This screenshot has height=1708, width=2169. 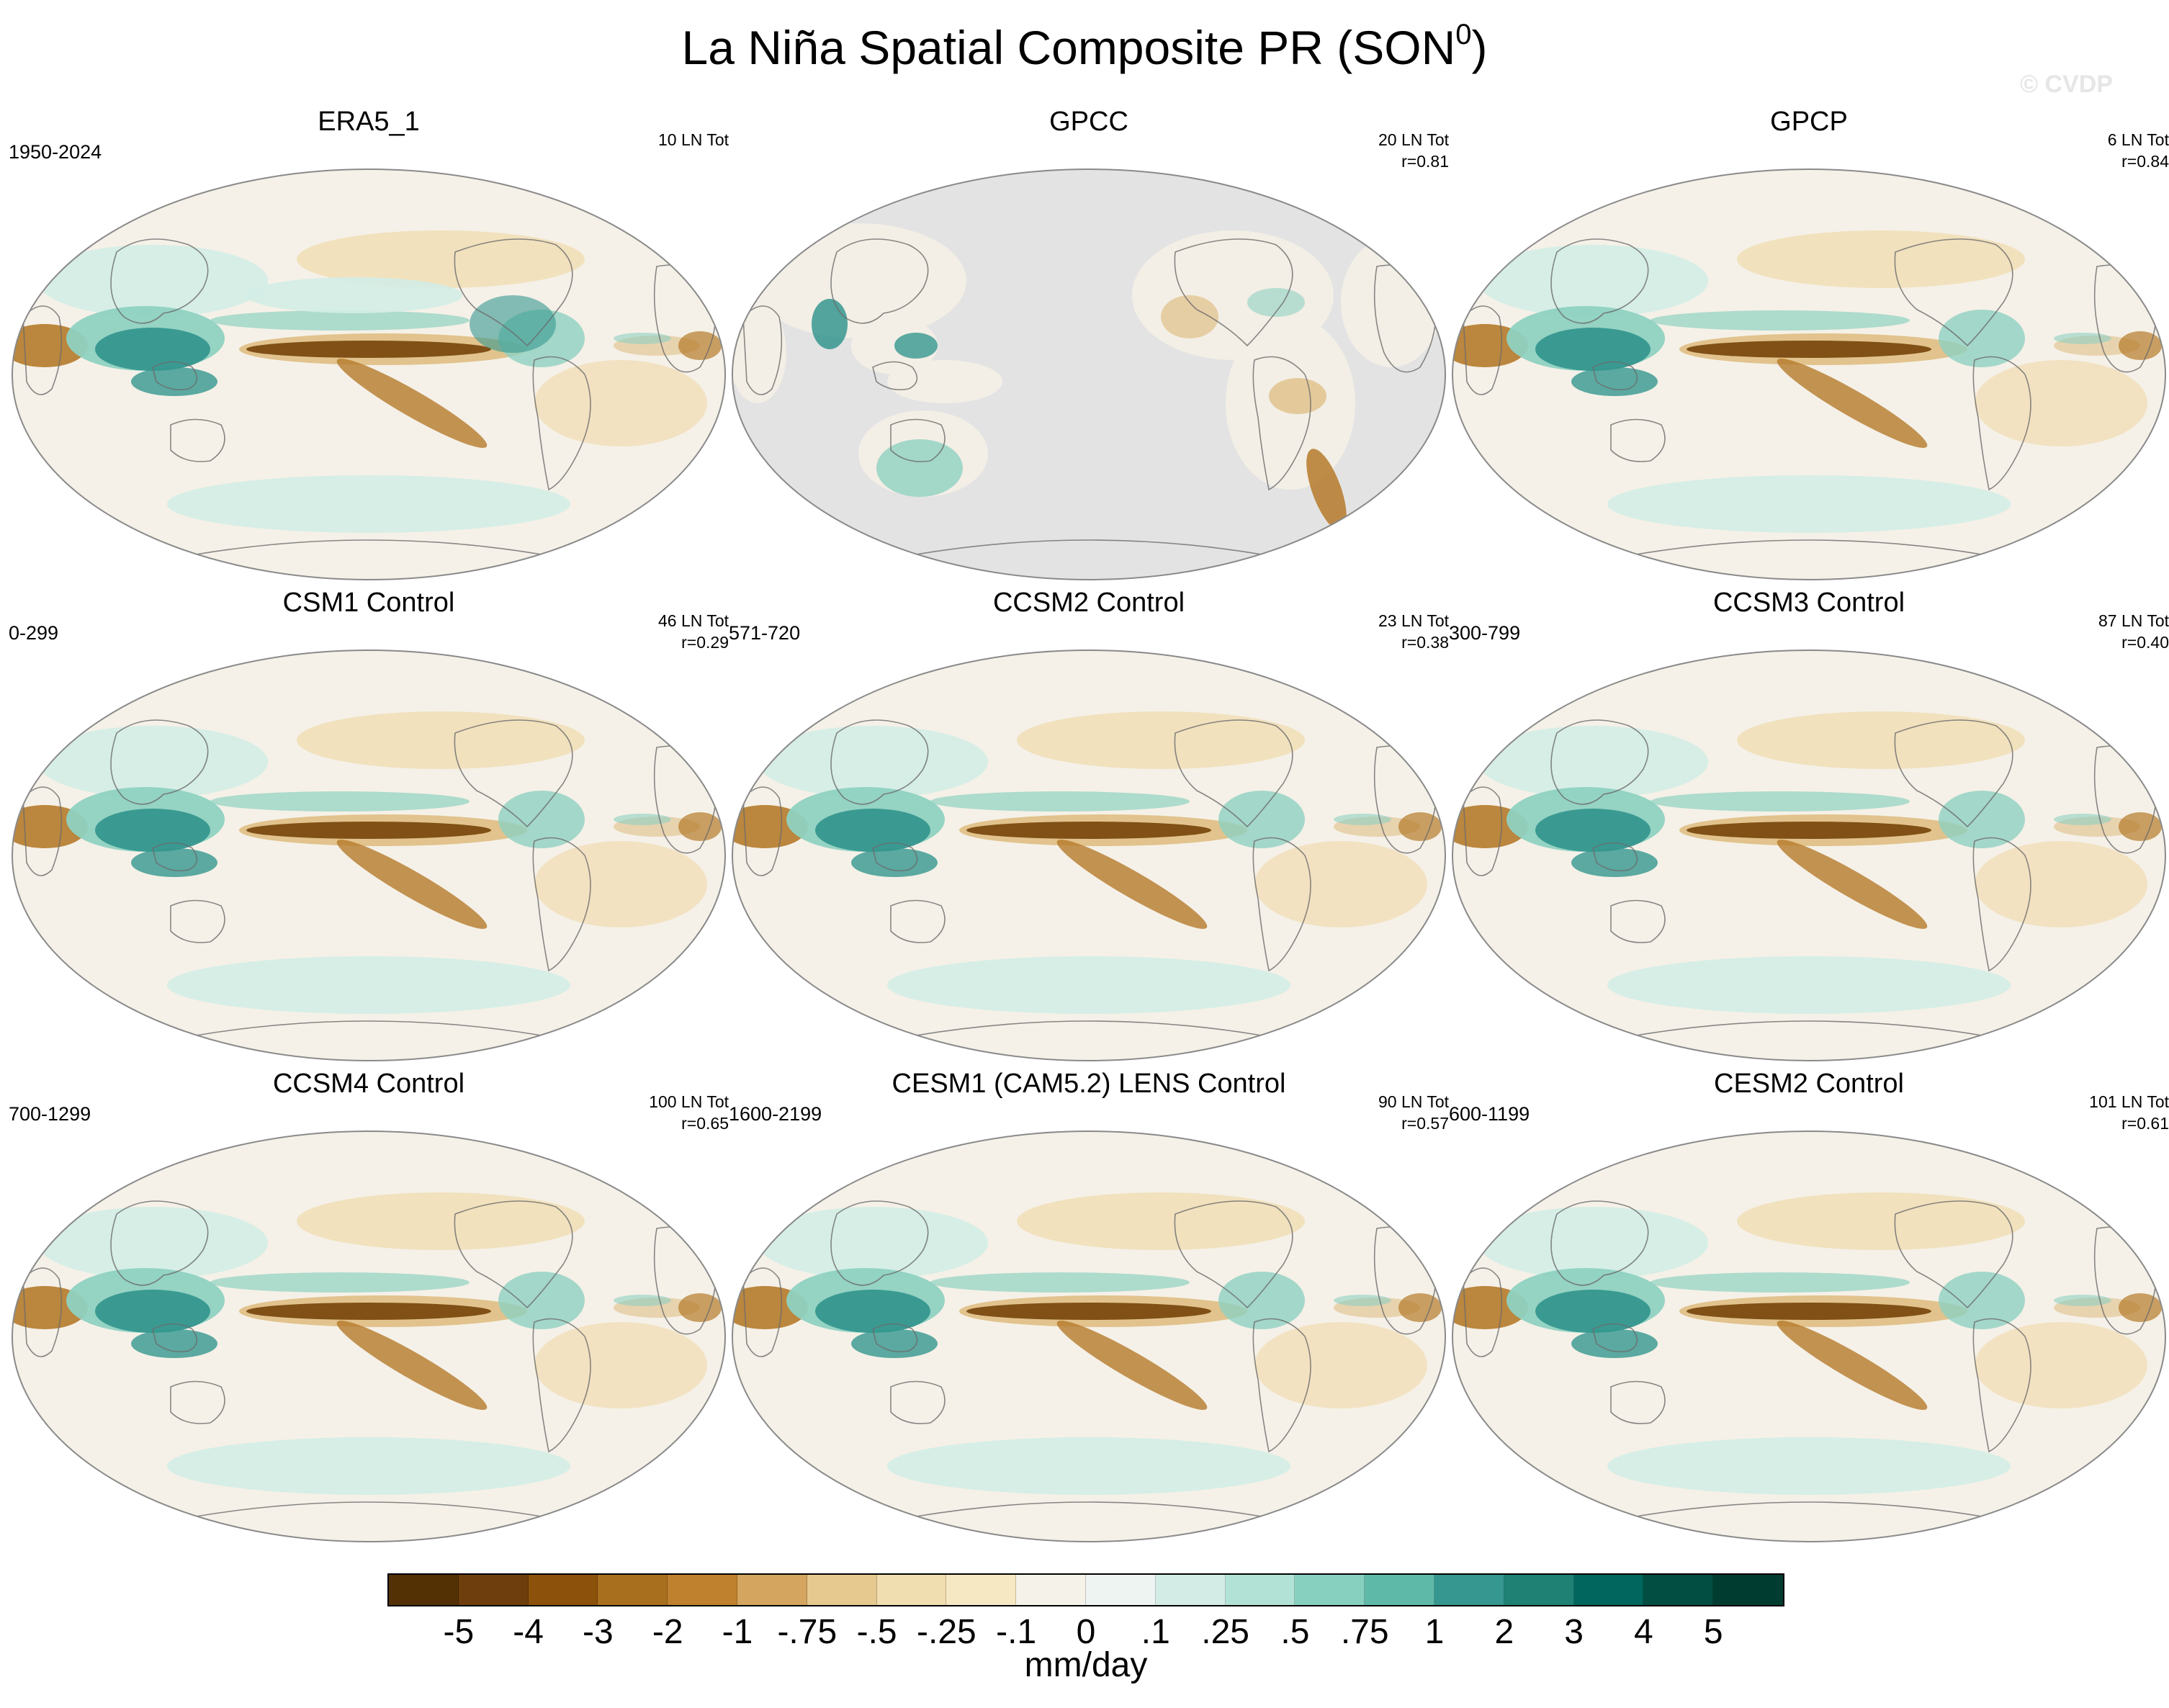 I want to click on map-panel: GPCP 6 LN Tot r=0.84, so click(x=1809, y=345).